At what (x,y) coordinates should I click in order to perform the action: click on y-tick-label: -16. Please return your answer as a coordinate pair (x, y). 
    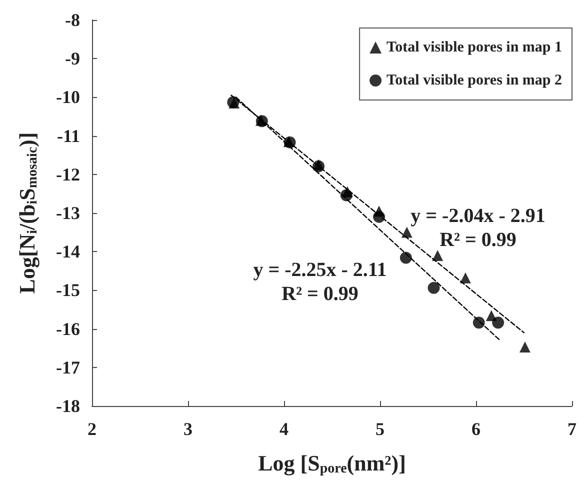
    Looking at the image, I should click on (68, 328).